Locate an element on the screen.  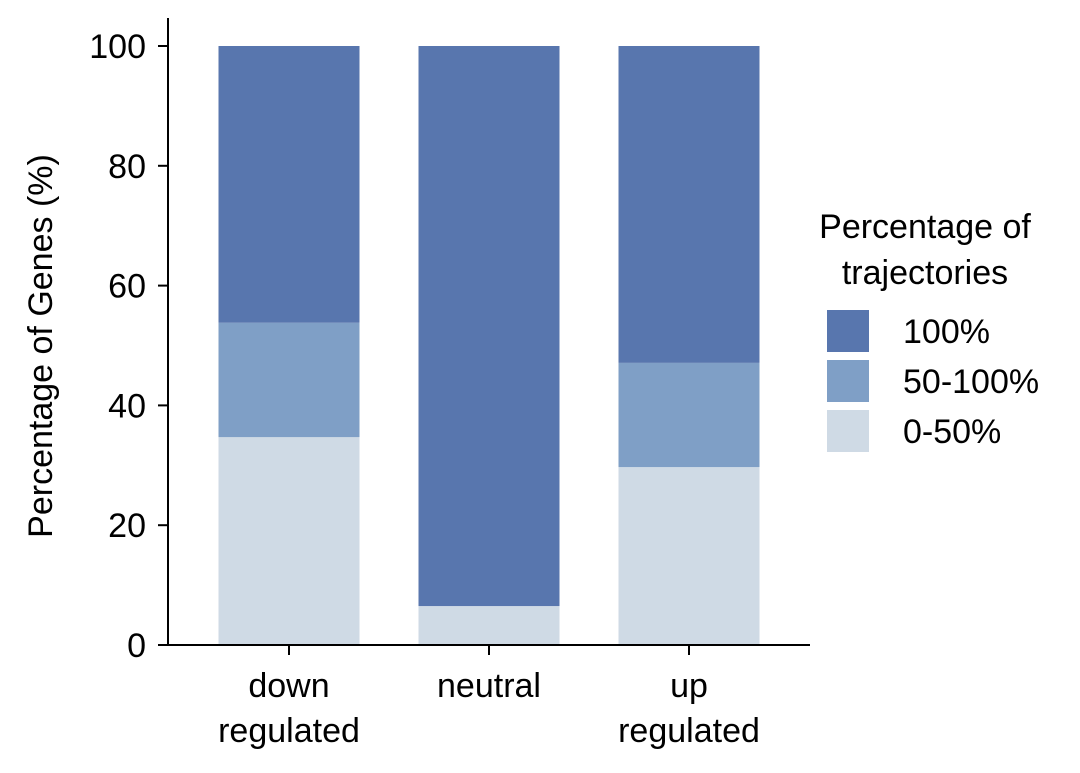
y-tick-label: 100 is located at coordinates (117, 47).